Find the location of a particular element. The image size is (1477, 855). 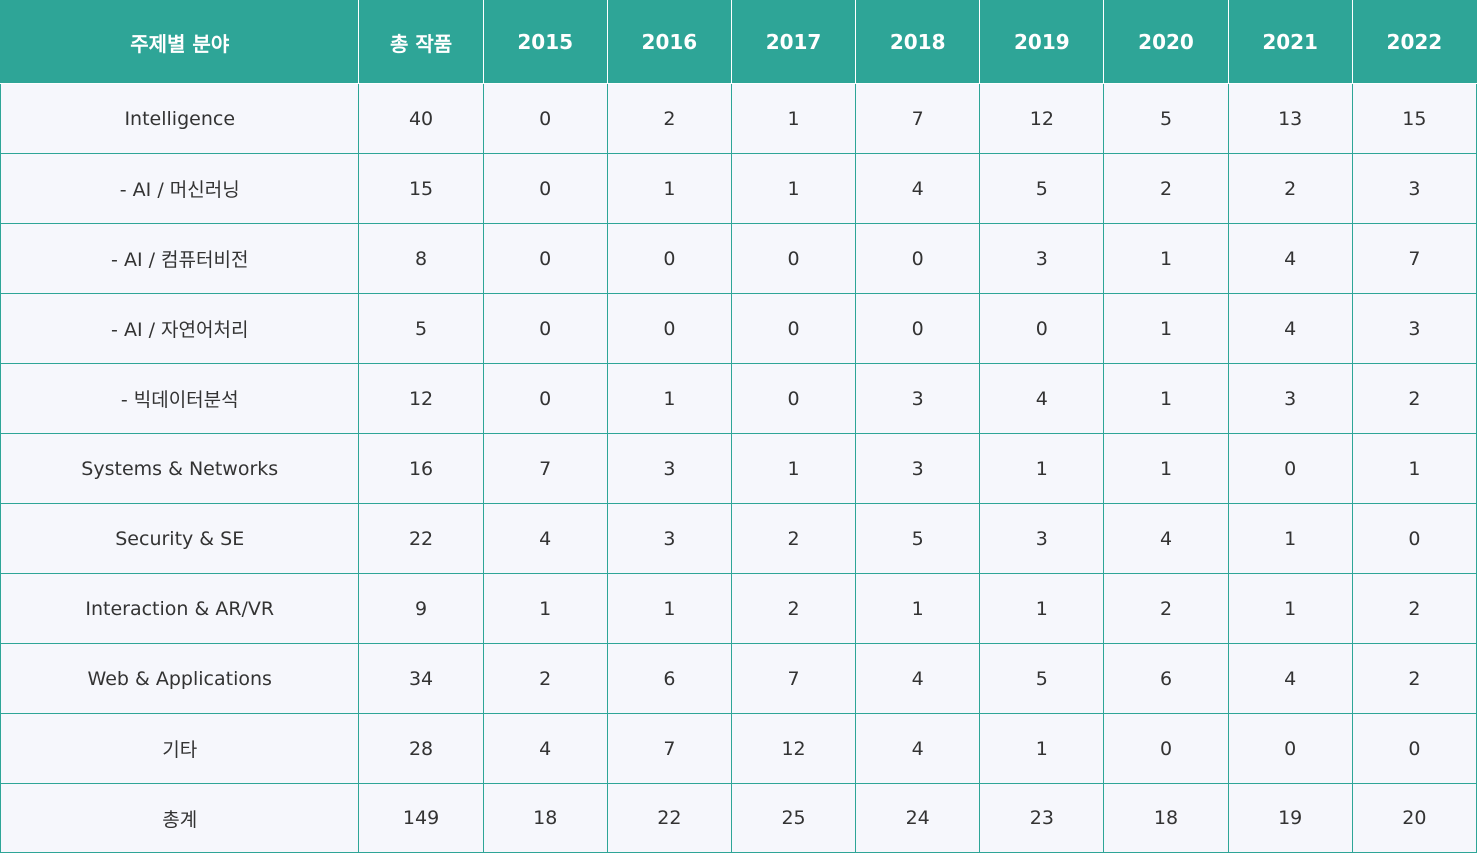

table-row: 총계 149 18 22 25 24 23 18 19 20 is located at coordinates (738, 818).